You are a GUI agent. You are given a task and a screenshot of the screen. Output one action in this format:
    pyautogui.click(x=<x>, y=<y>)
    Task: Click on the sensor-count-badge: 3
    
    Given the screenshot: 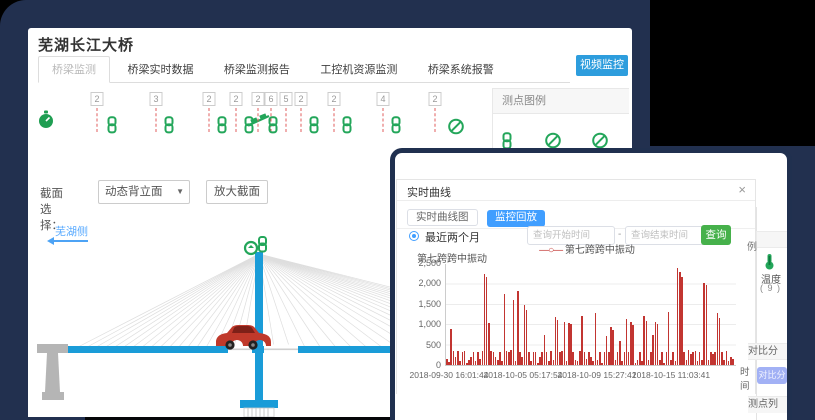 What is the action you would take?
    pyautogui.click(x=156, y=99)
    